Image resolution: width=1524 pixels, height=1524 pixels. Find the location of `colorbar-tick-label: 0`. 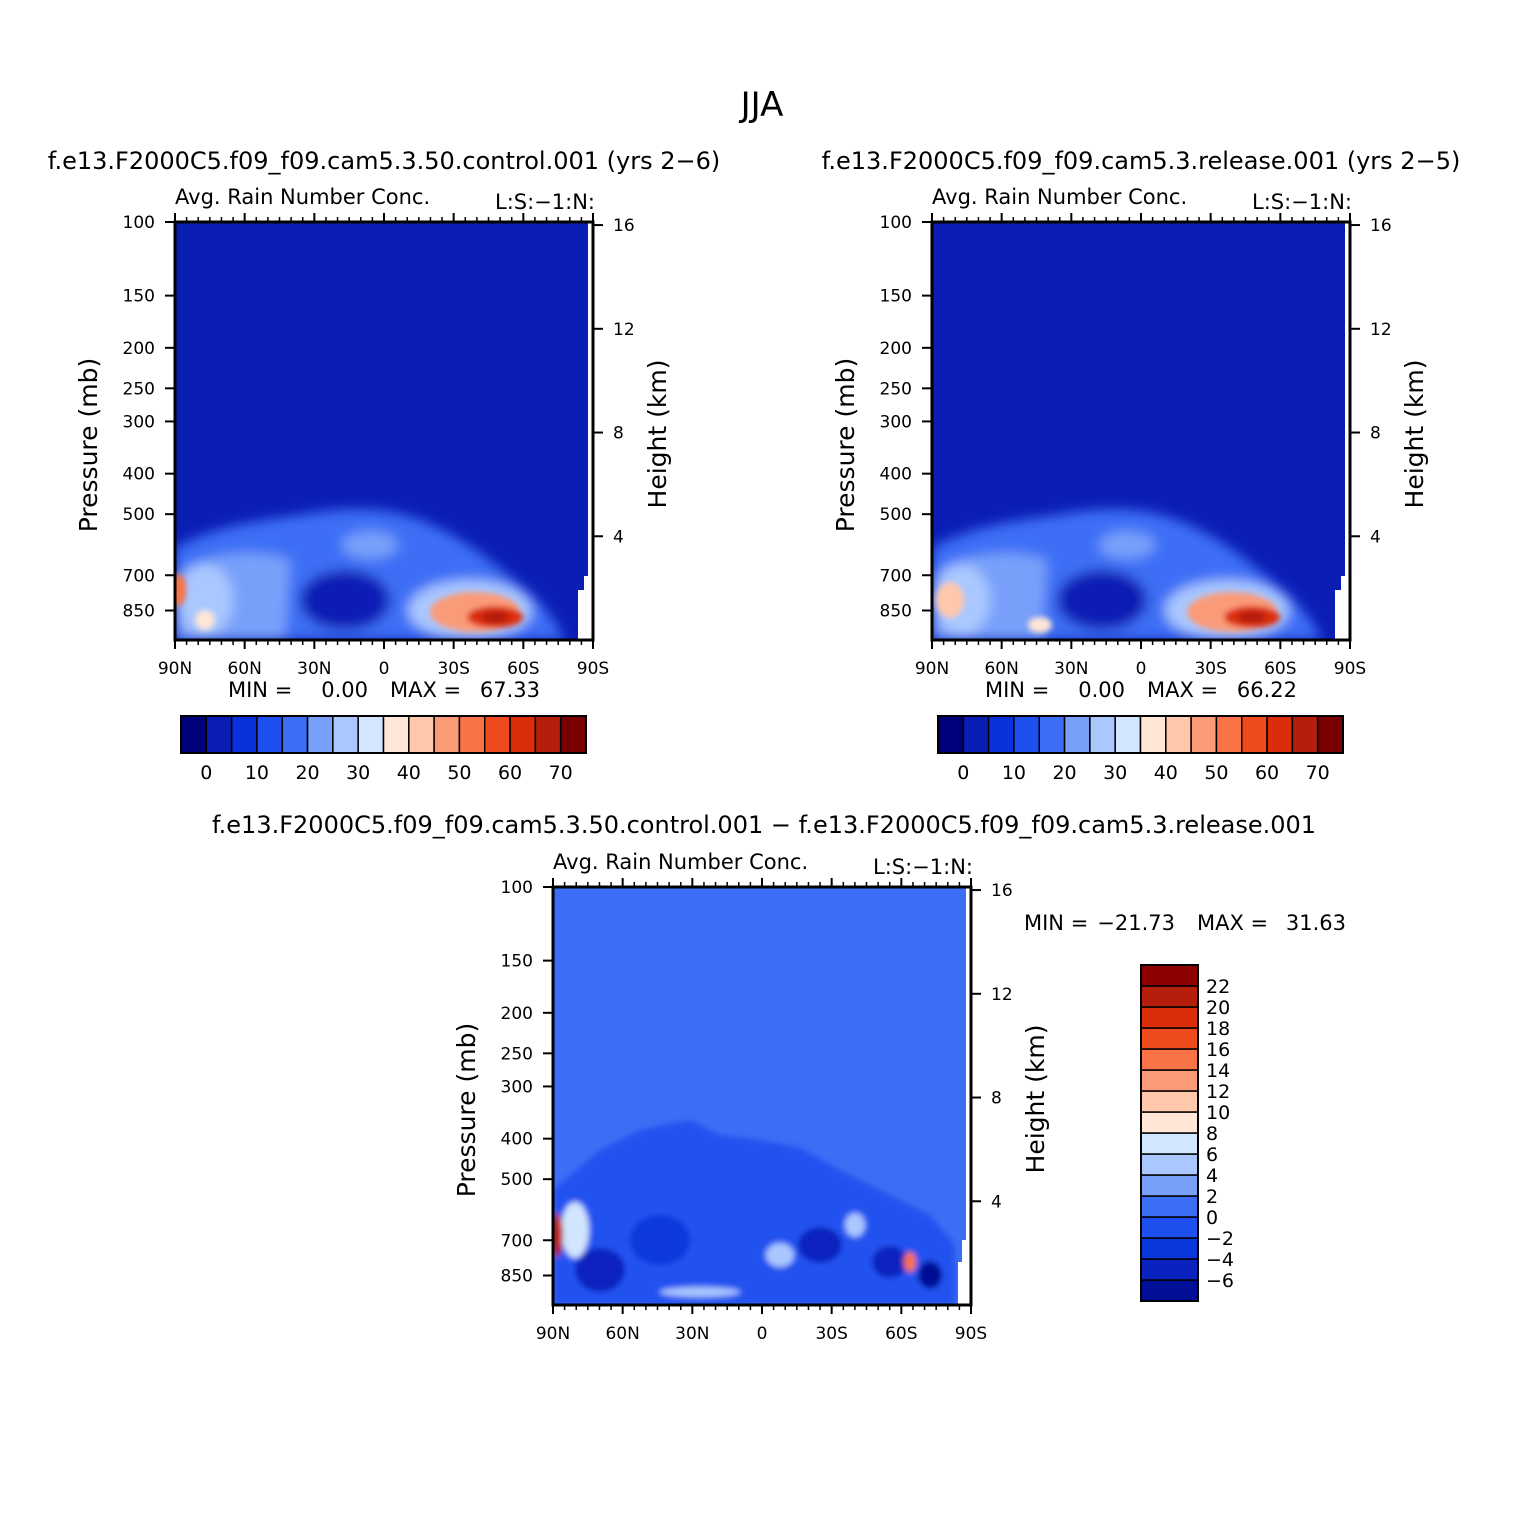

colorbar-tick-label: 0 is located at coordinates (1212, 1218).